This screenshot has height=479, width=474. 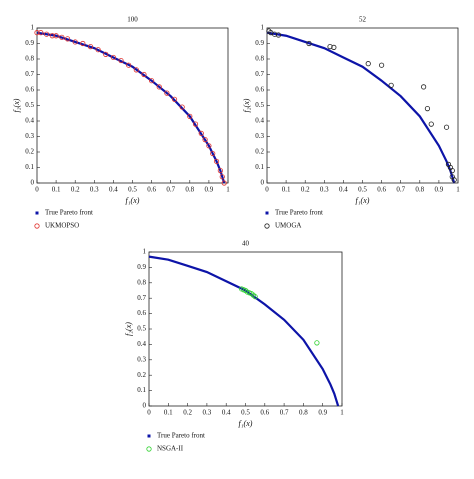 What do you see at coordinates (343, 190) in the screenshot?
I see `x-tick-label: 0.4` at bounding box center [343, 190].